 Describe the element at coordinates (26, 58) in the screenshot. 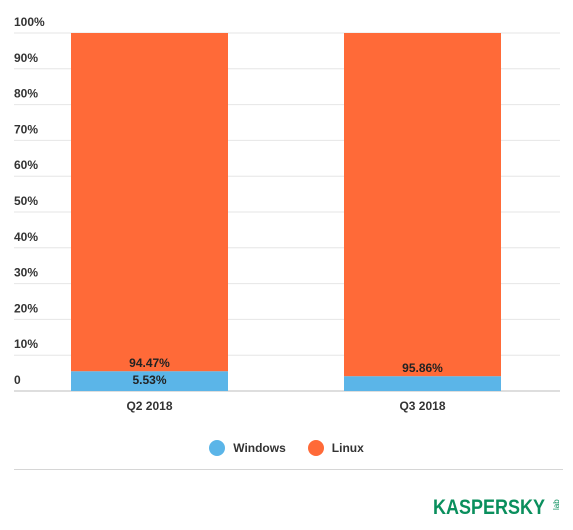

I see `y-tick-label: 90%` at that location.